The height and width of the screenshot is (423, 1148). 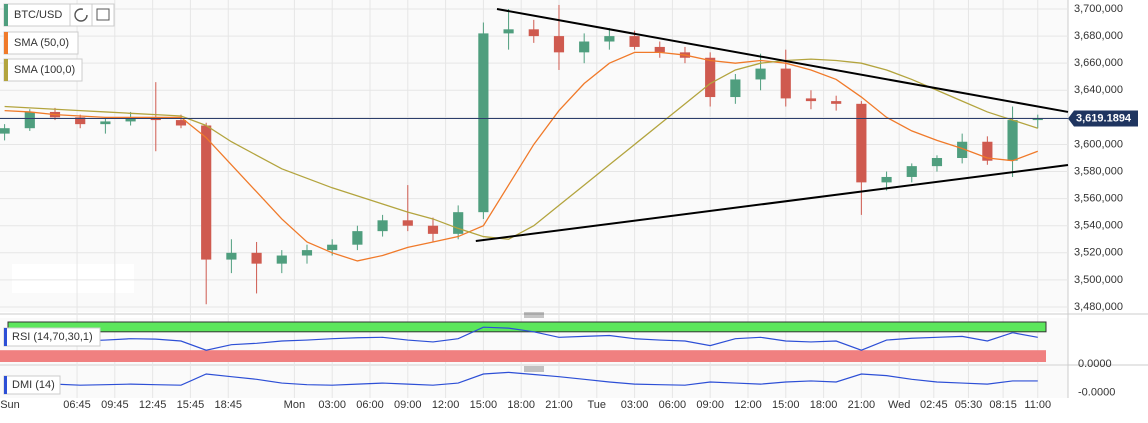 I want to click on refresh-button, so click(x=81, y=15).